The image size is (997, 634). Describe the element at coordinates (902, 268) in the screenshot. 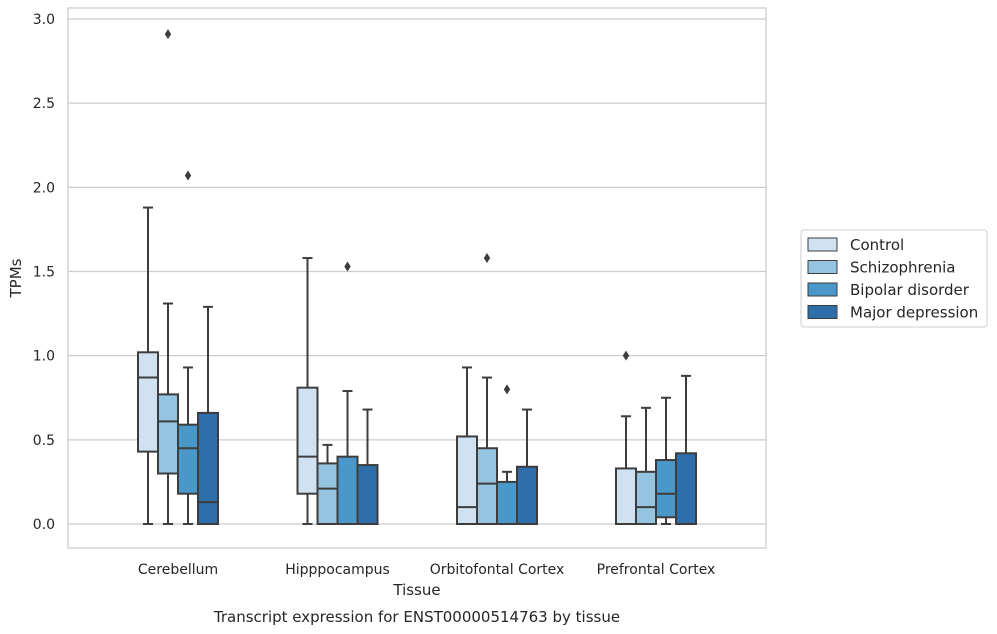

I see `legend-label: Schizophrenia` at that location.